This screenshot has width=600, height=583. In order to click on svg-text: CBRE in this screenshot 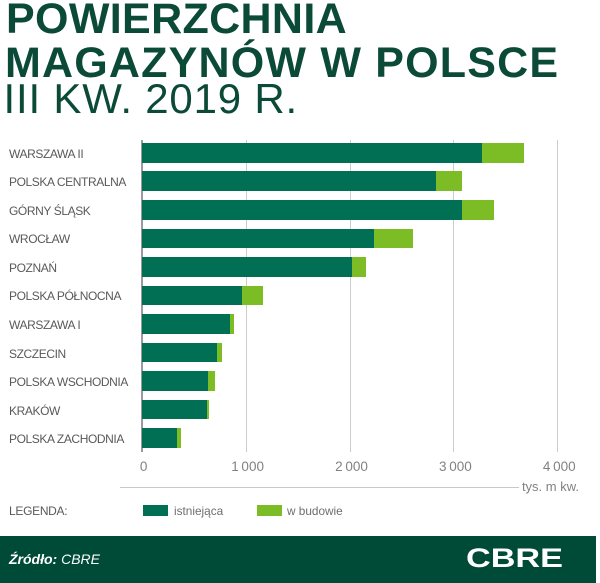, I will do `click(514, 558)`.